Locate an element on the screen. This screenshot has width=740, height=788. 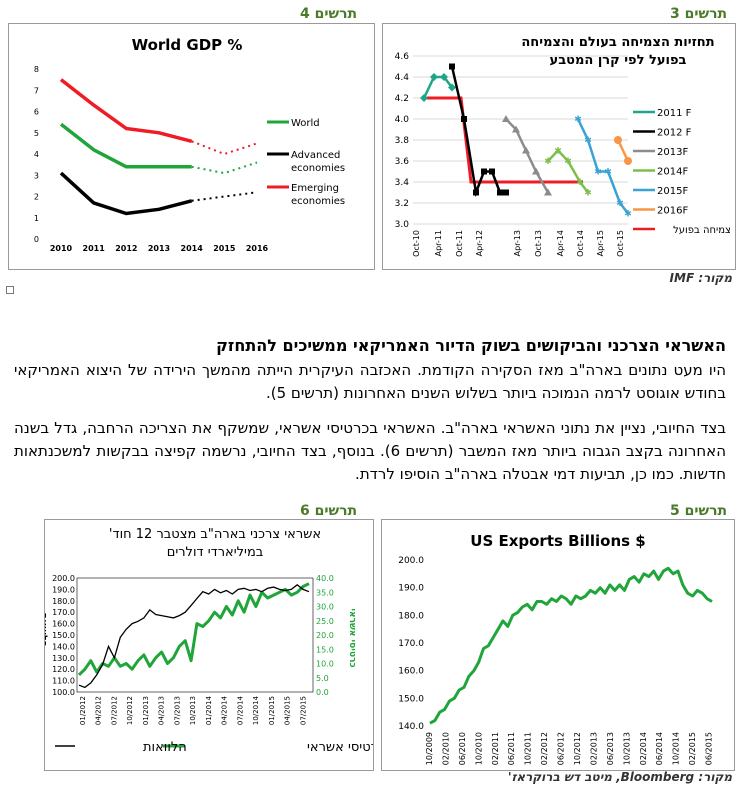
fig4-legend-label: economies is located at coordinates (318, 168).